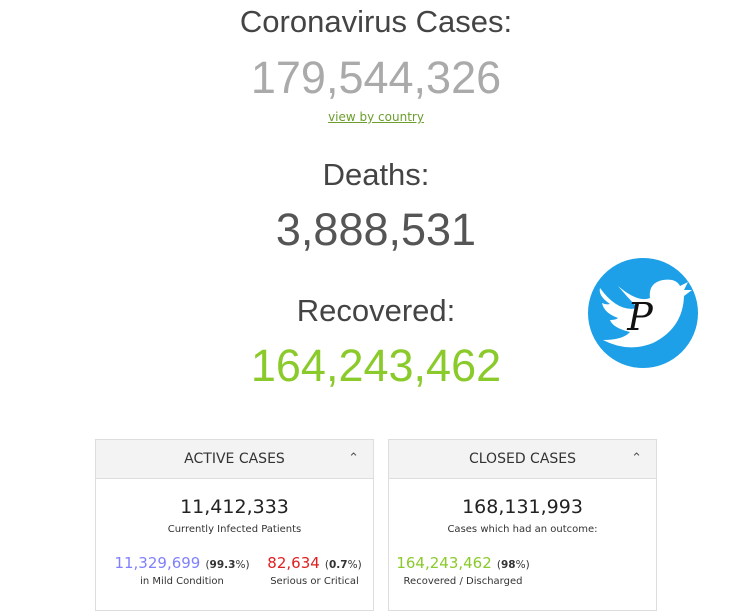 The width and height of the screenshot is (742, 611). Describe the element at coordinates (640, 317) in the screenshot. I see `logo-letter: P` at that location.